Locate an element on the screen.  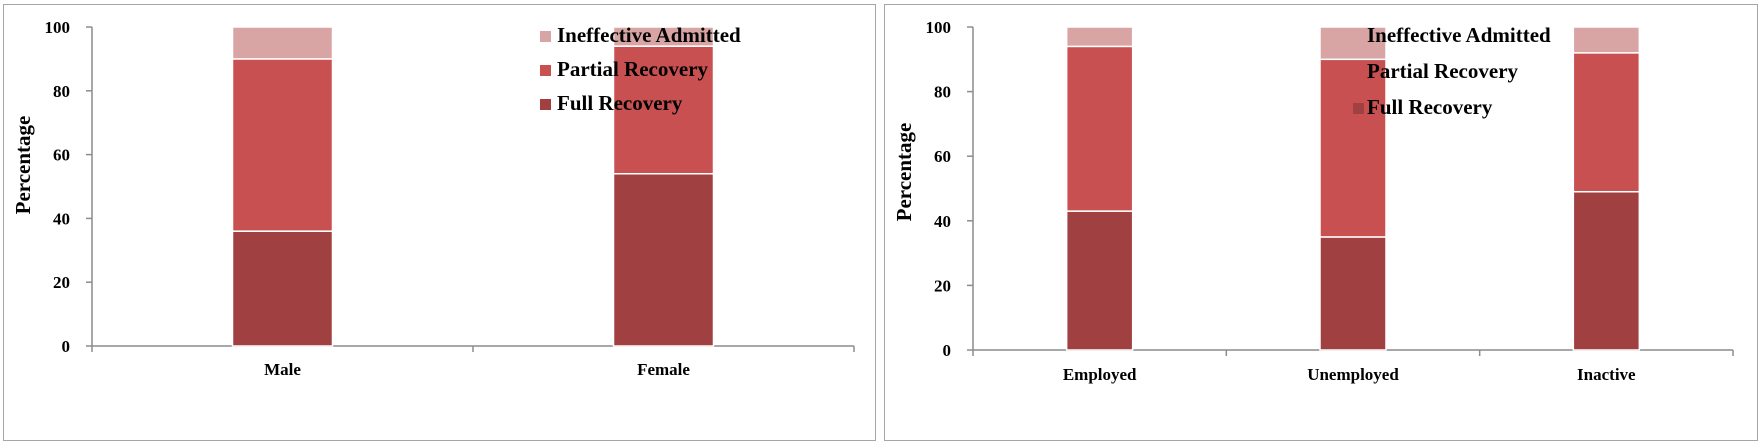
x-tick-label-unemployed: Unemployed is located at coordinates (1353, 374).